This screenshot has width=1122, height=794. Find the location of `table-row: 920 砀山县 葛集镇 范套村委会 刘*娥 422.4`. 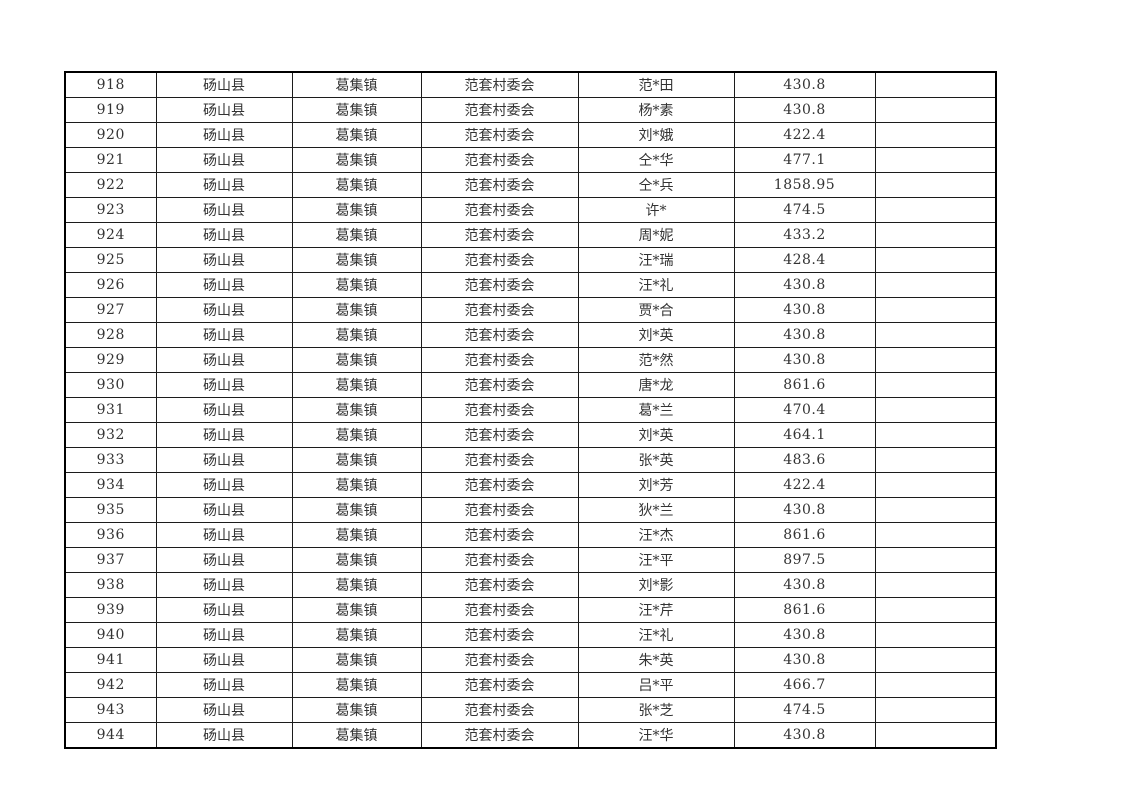

table-row: 920 砀山县 葛集镇 范套村委会 刘*娥 422.4 is located at coordinates (530, 135).